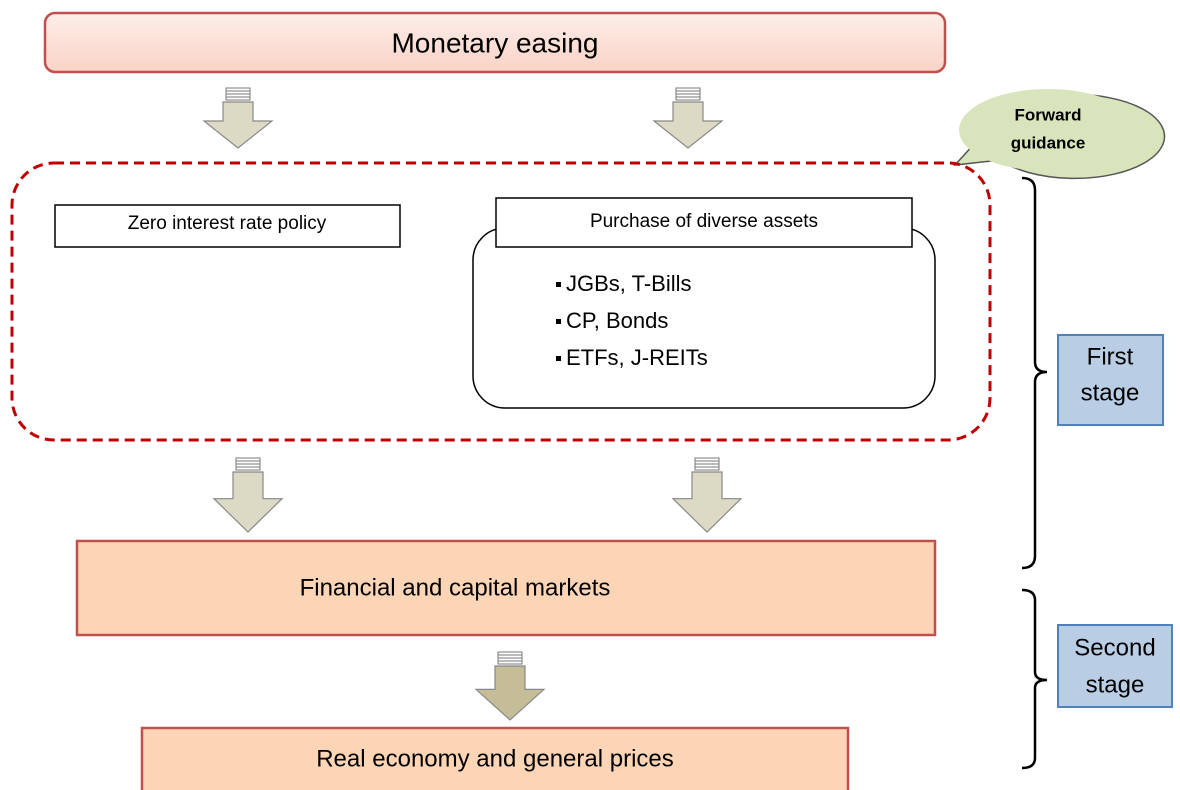 The image size is (1180, 790). Describe the element at coordinates (1114, 647) in the screenshot. I see `stage-line: Second` at that location.